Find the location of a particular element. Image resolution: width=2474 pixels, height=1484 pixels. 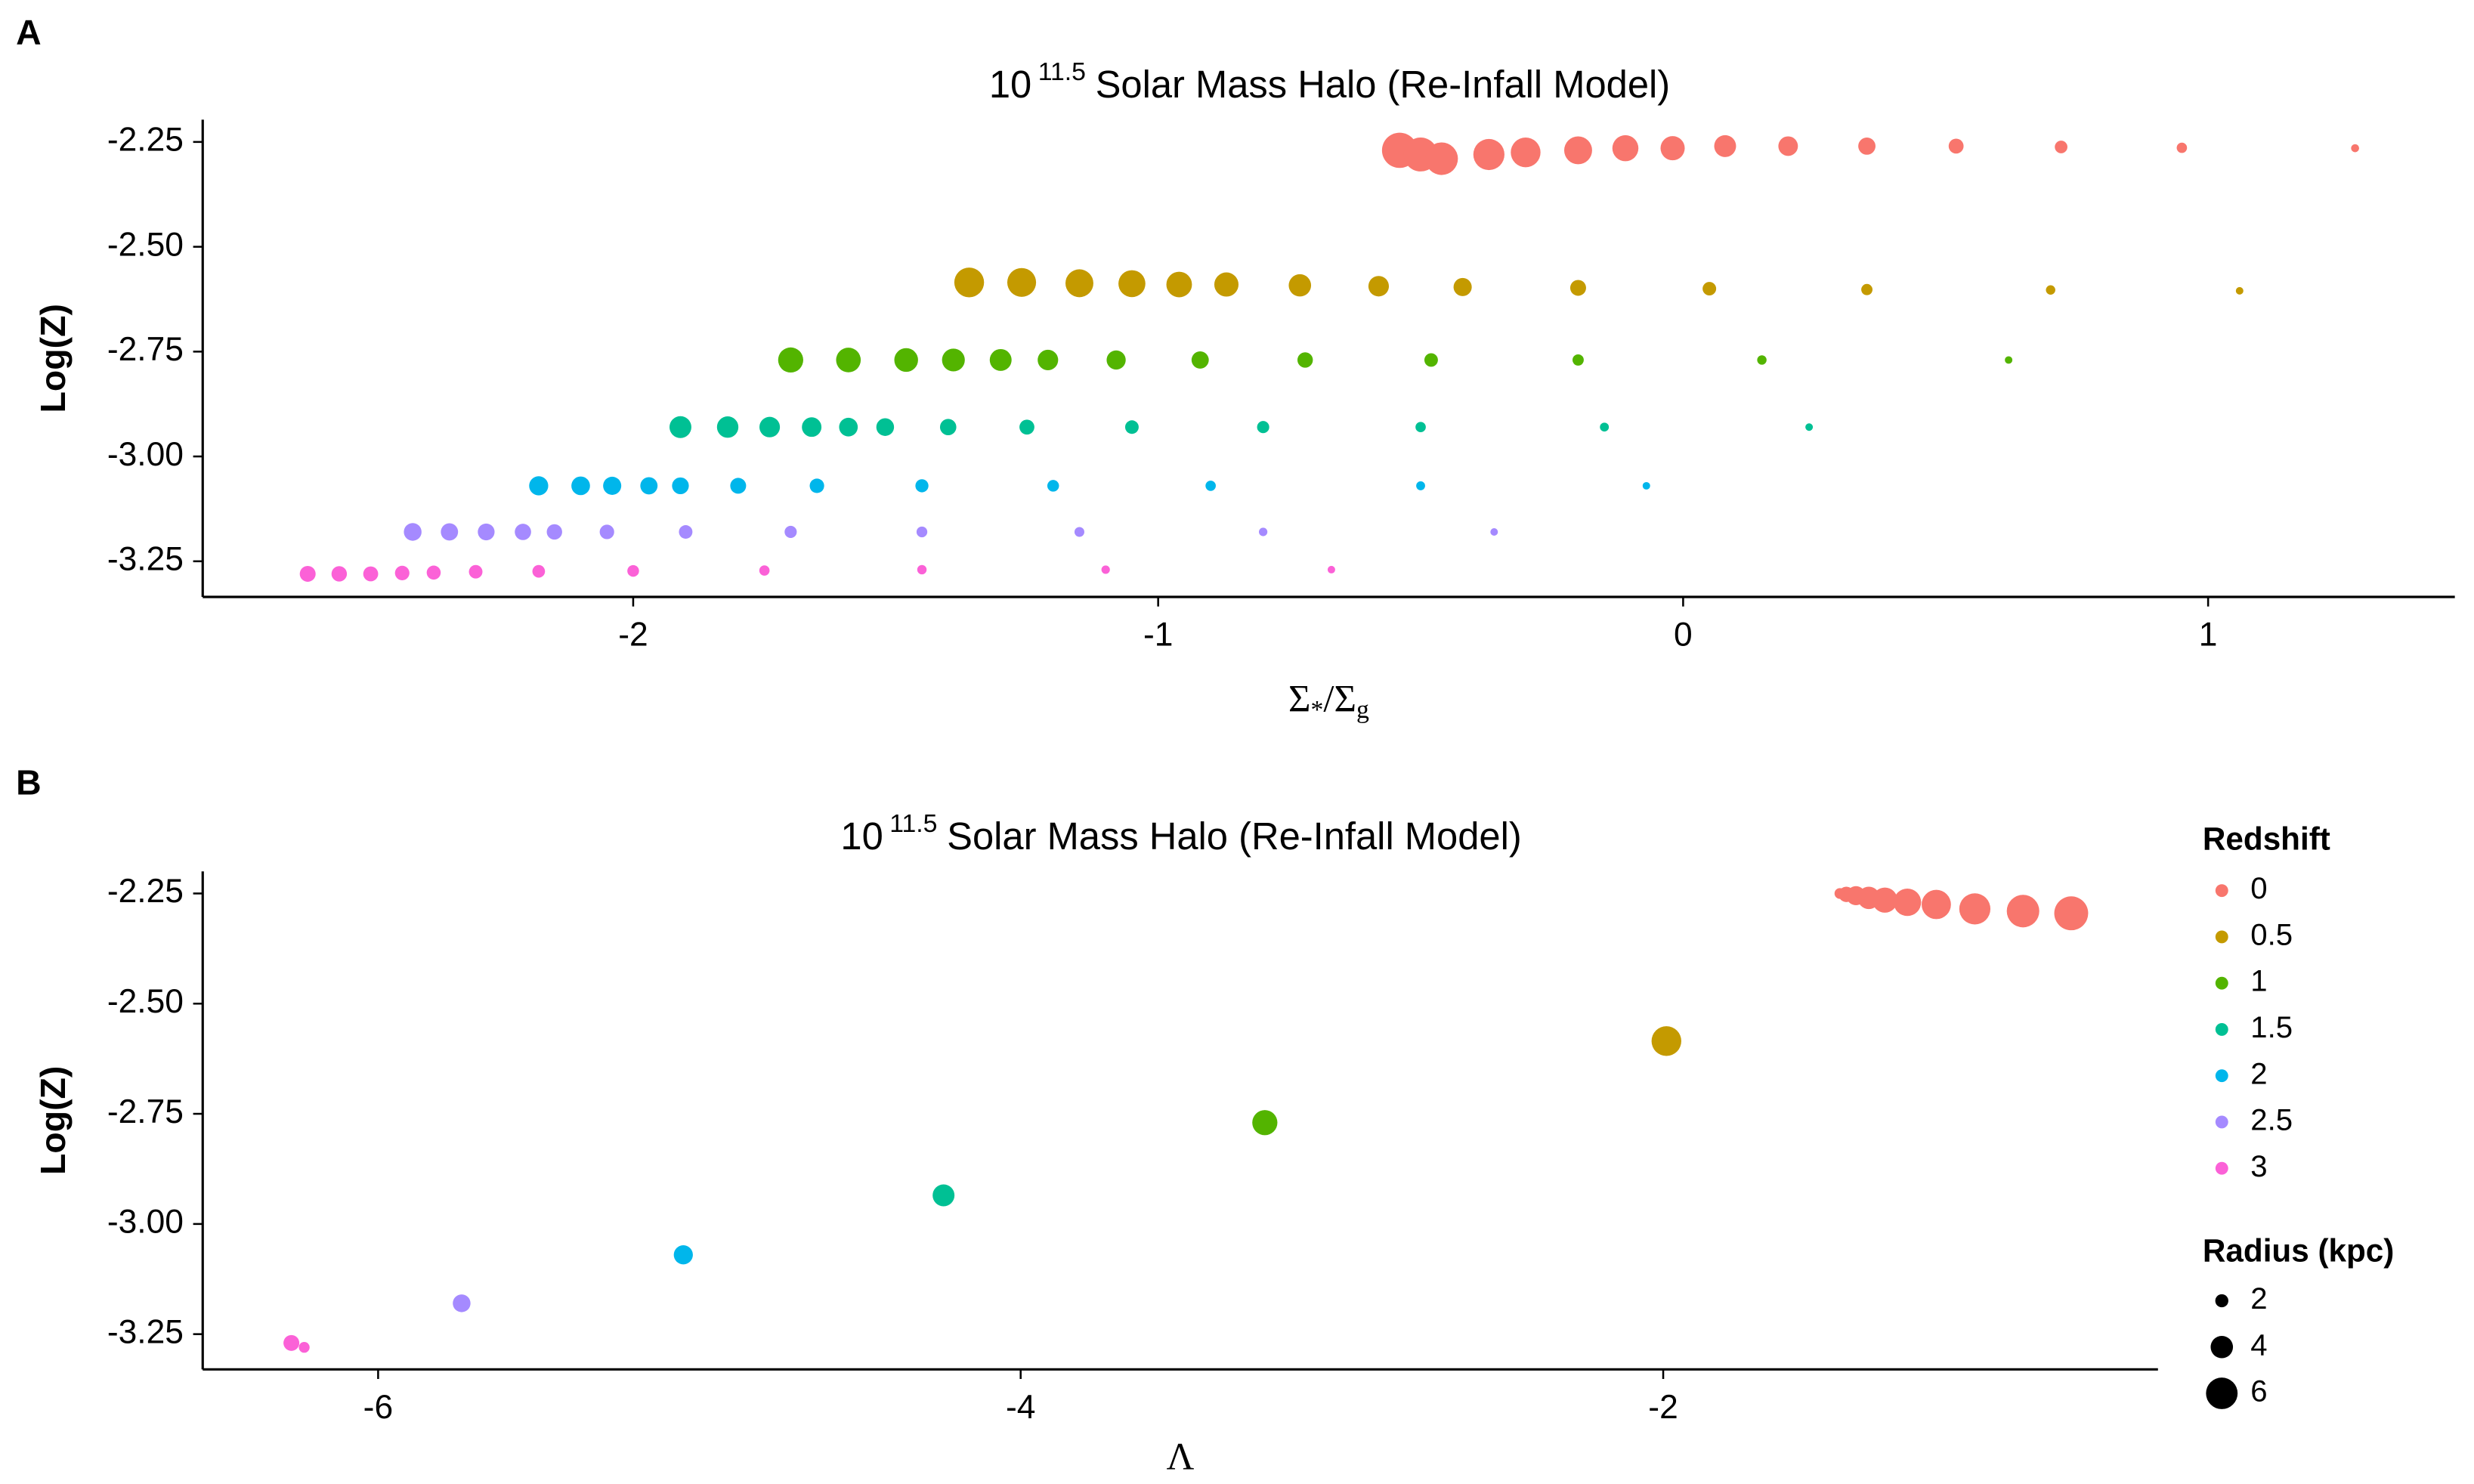

x-tick-label: -6 is located at coordinates (378, 1408).